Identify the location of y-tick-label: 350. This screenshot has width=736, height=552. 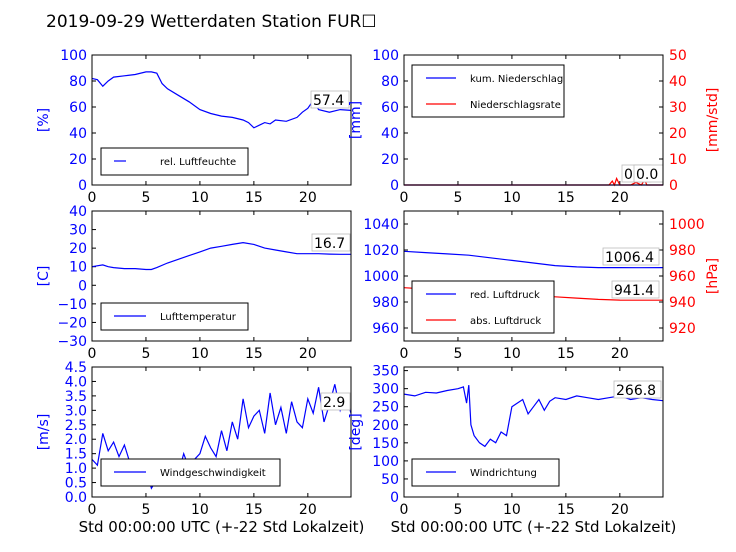
(385, 372).